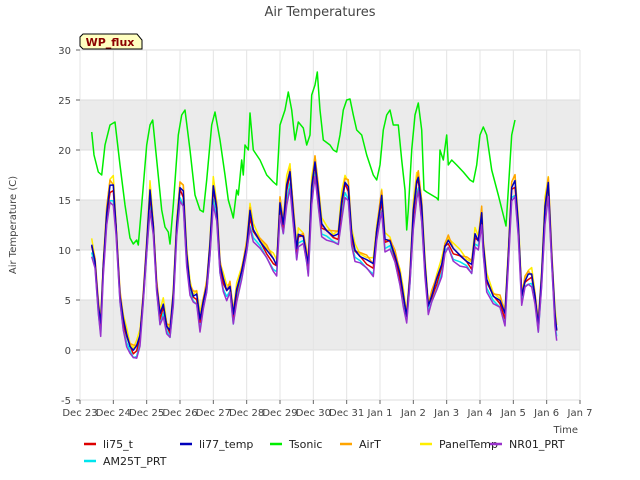 This screenshot has height=480, width=640. Describe the element at coordinates (64, 101) in the screenshot. I see `y-tick-label: 25` at that location.